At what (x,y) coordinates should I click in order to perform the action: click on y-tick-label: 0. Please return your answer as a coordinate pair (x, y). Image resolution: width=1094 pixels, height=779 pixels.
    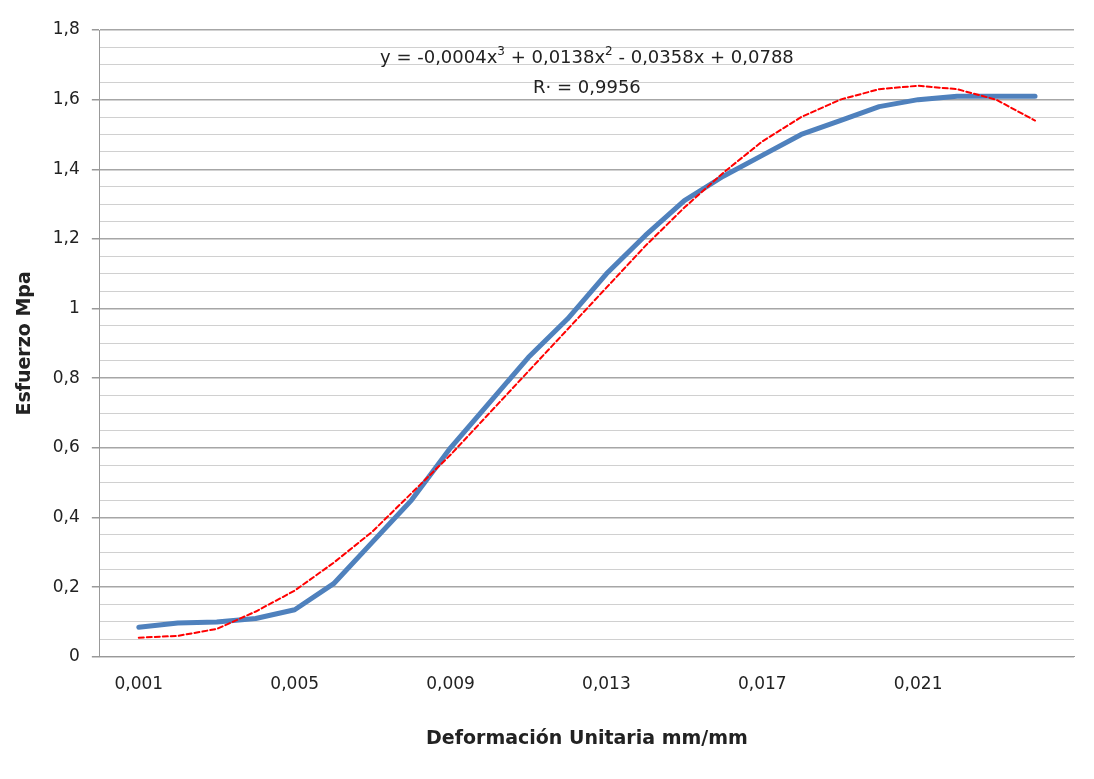
    Looking at the image, I should click on (74, 655).